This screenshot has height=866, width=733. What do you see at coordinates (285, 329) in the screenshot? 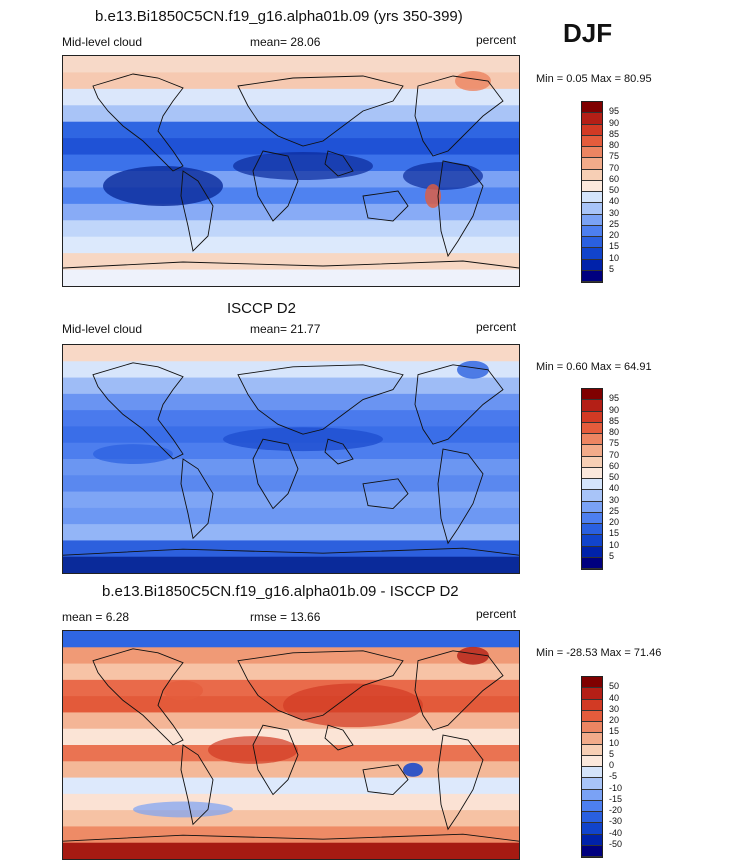
I see `panel2-mean-label: mean= 21.77` at bounding box center [285, 329].